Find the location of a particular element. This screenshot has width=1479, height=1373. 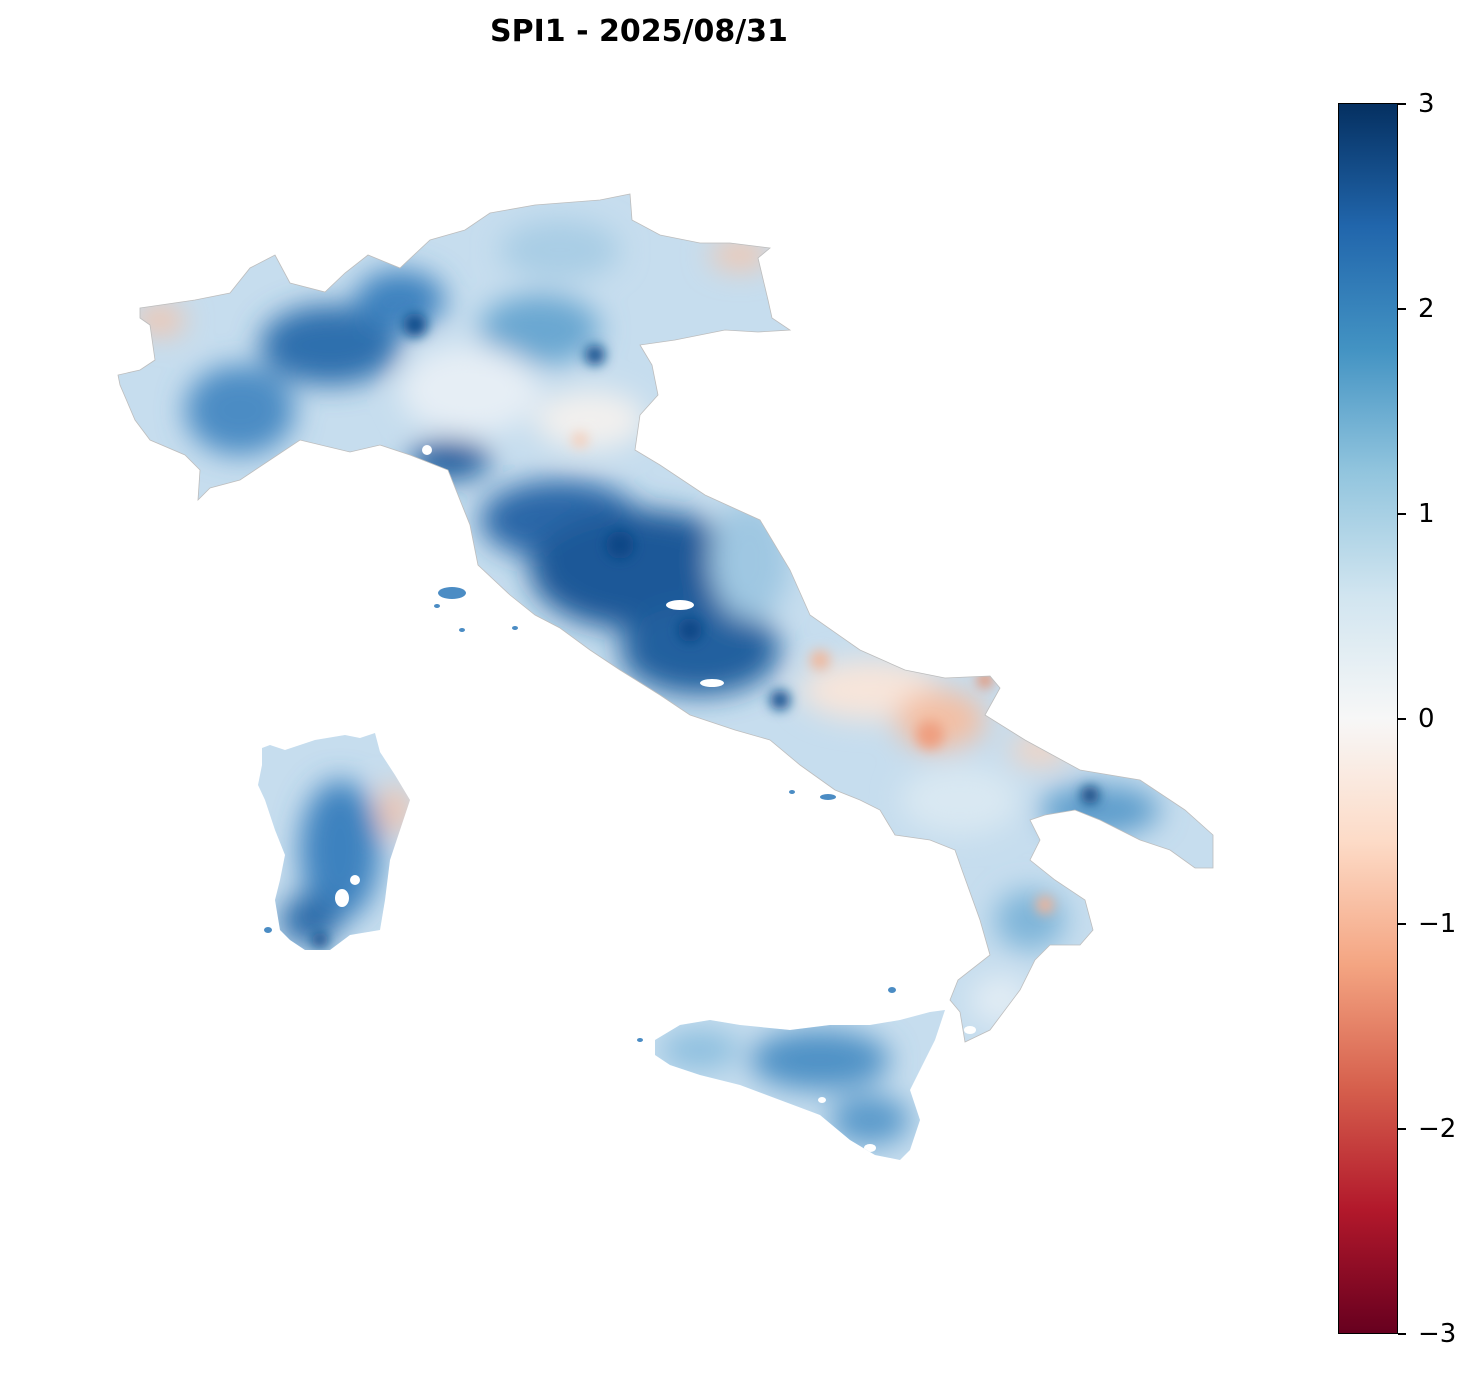

colorbar is located at coordinates (1368, 718).